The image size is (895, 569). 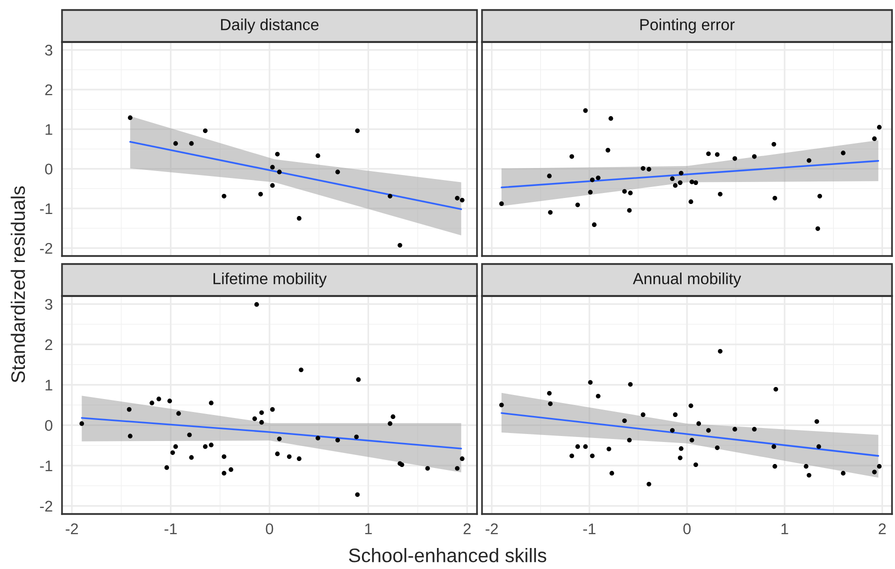 What do you see at coordinates (687, 528) in the screenshot?
I see `x-tick-label: 0` at bounding box center [687, 528].